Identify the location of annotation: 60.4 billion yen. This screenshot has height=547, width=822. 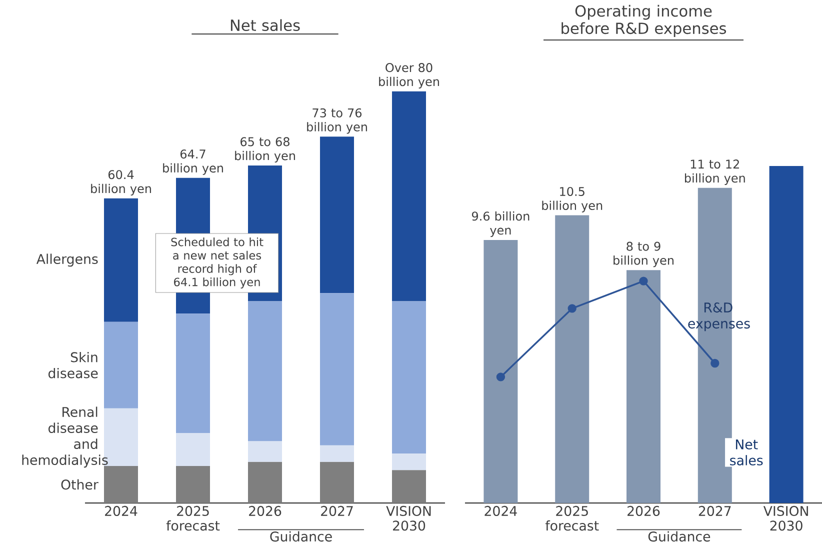
(121, 183).